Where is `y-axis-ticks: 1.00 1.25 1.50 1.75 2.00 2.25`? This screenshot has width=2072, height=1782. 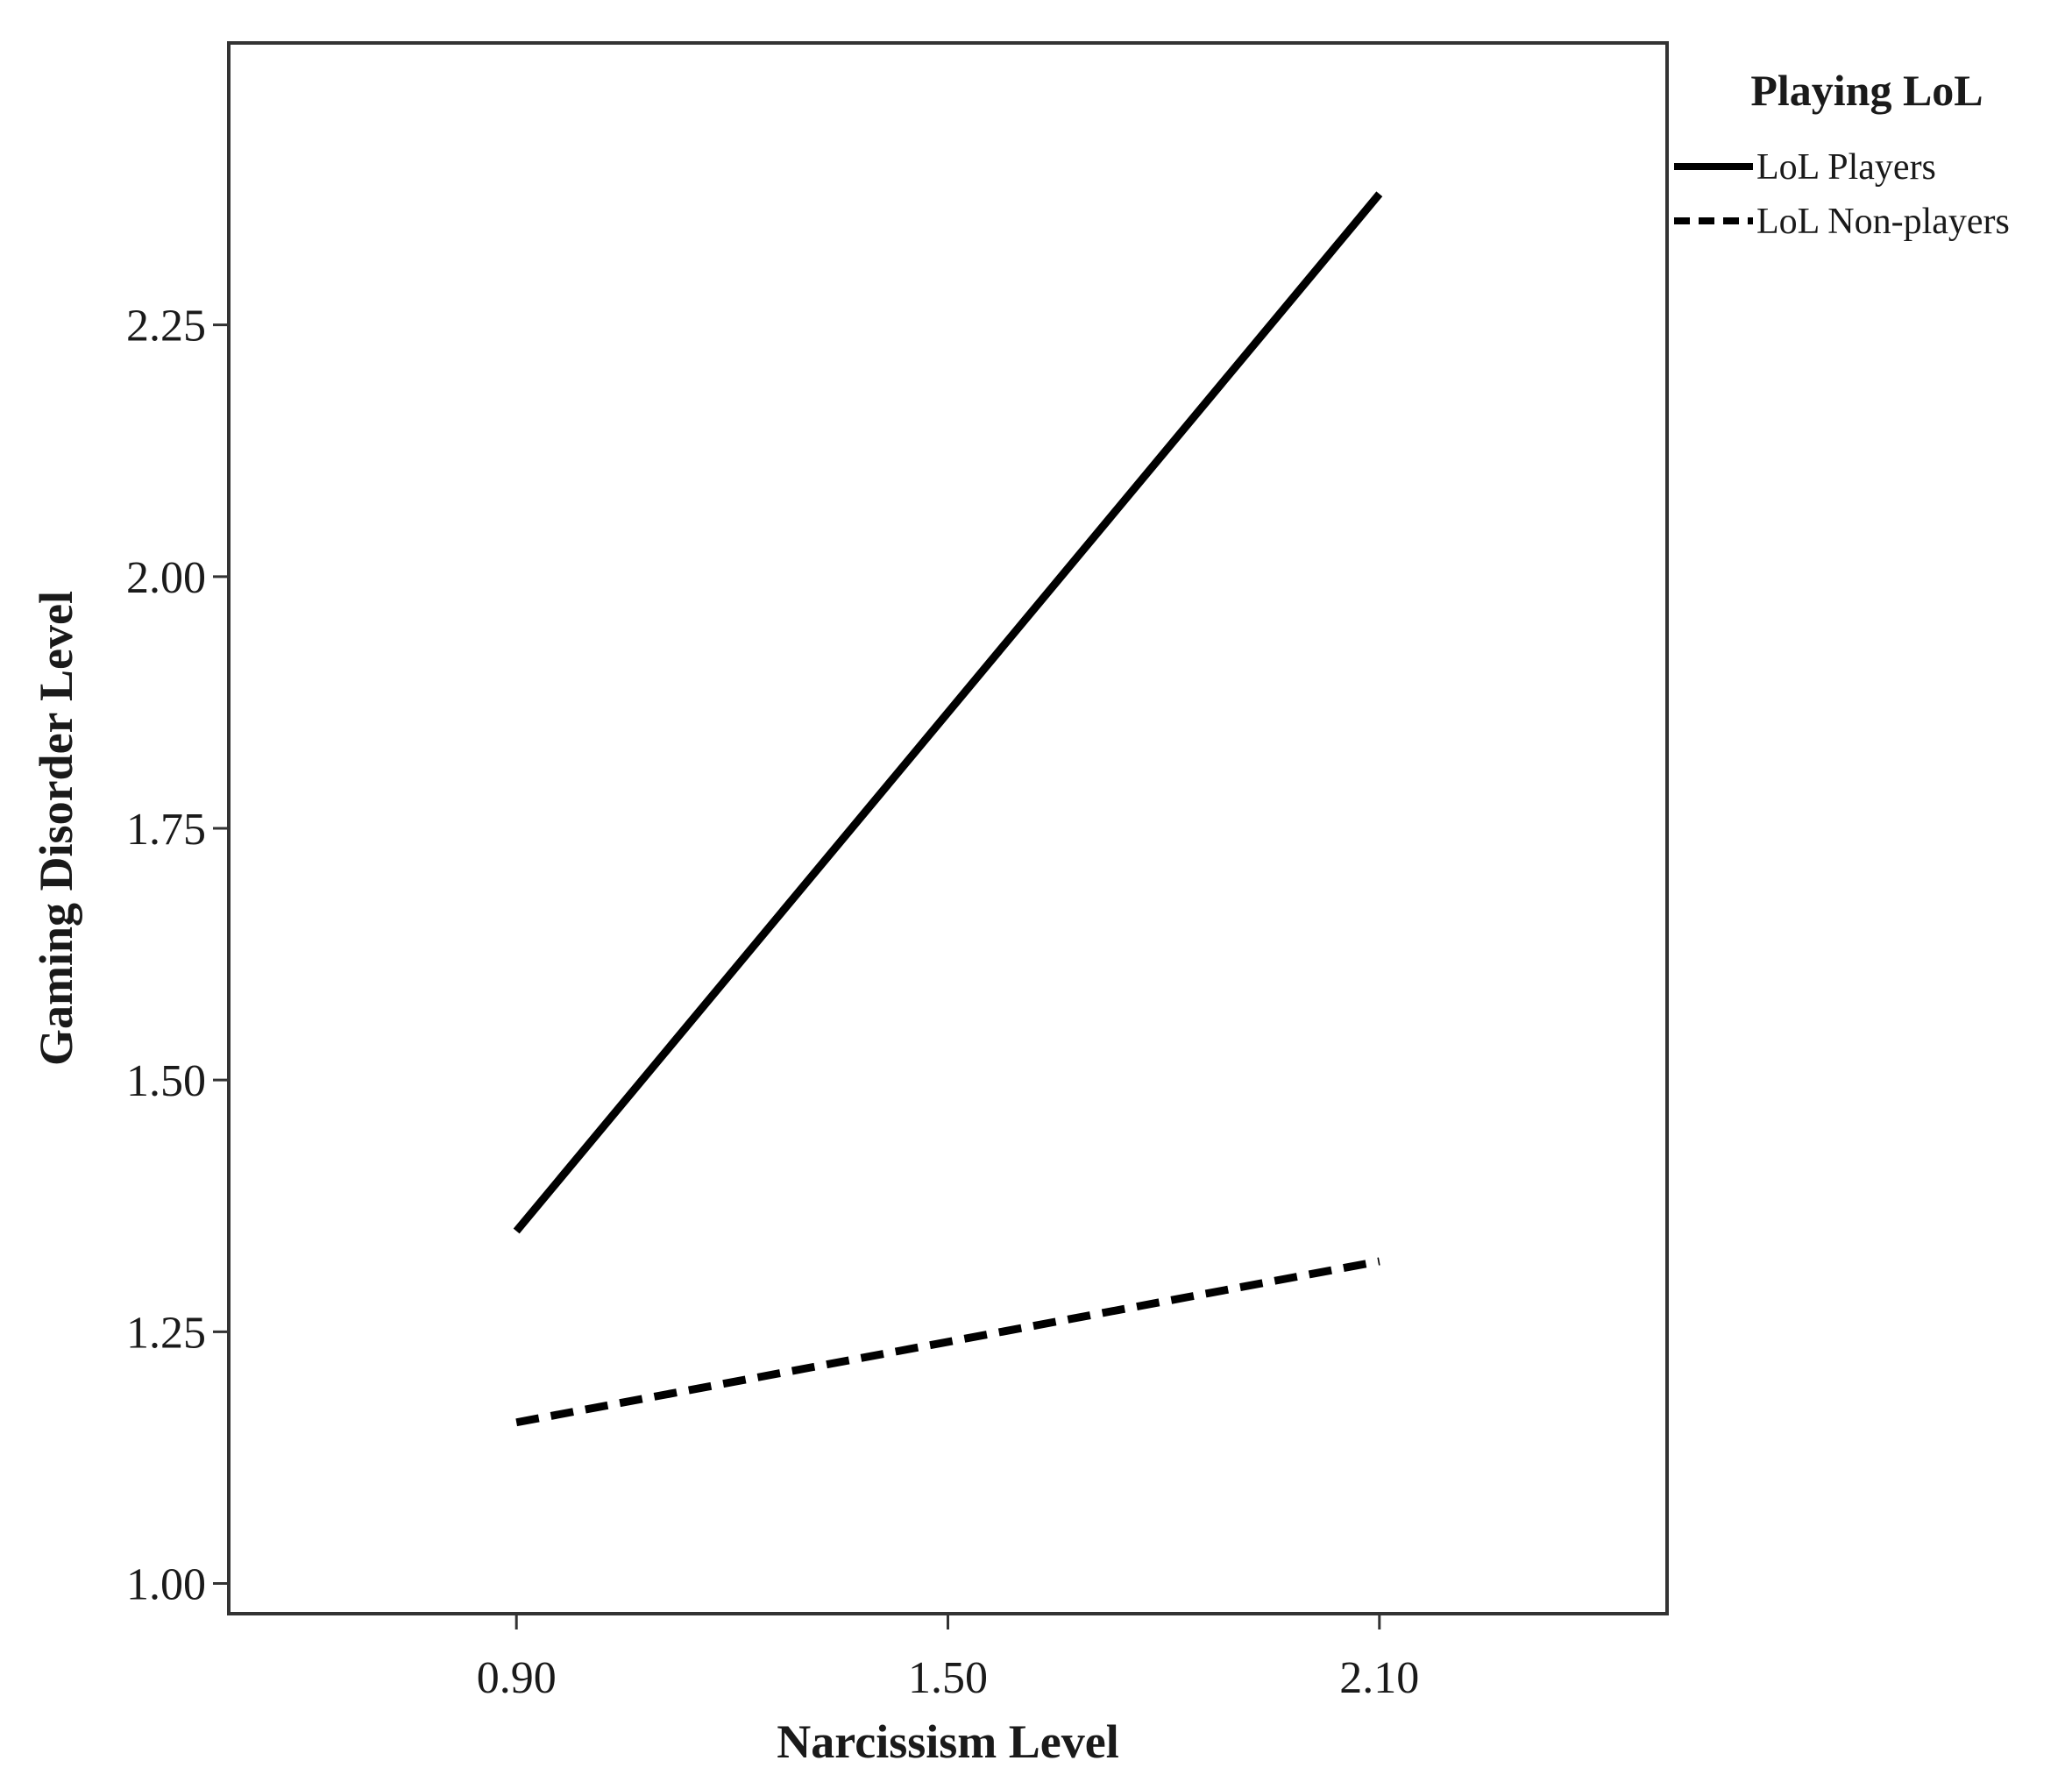 y-axis-ticks: 1.00 1.25 1.50 1.75 2.00 2.25 is located at coordinates (178, 956).